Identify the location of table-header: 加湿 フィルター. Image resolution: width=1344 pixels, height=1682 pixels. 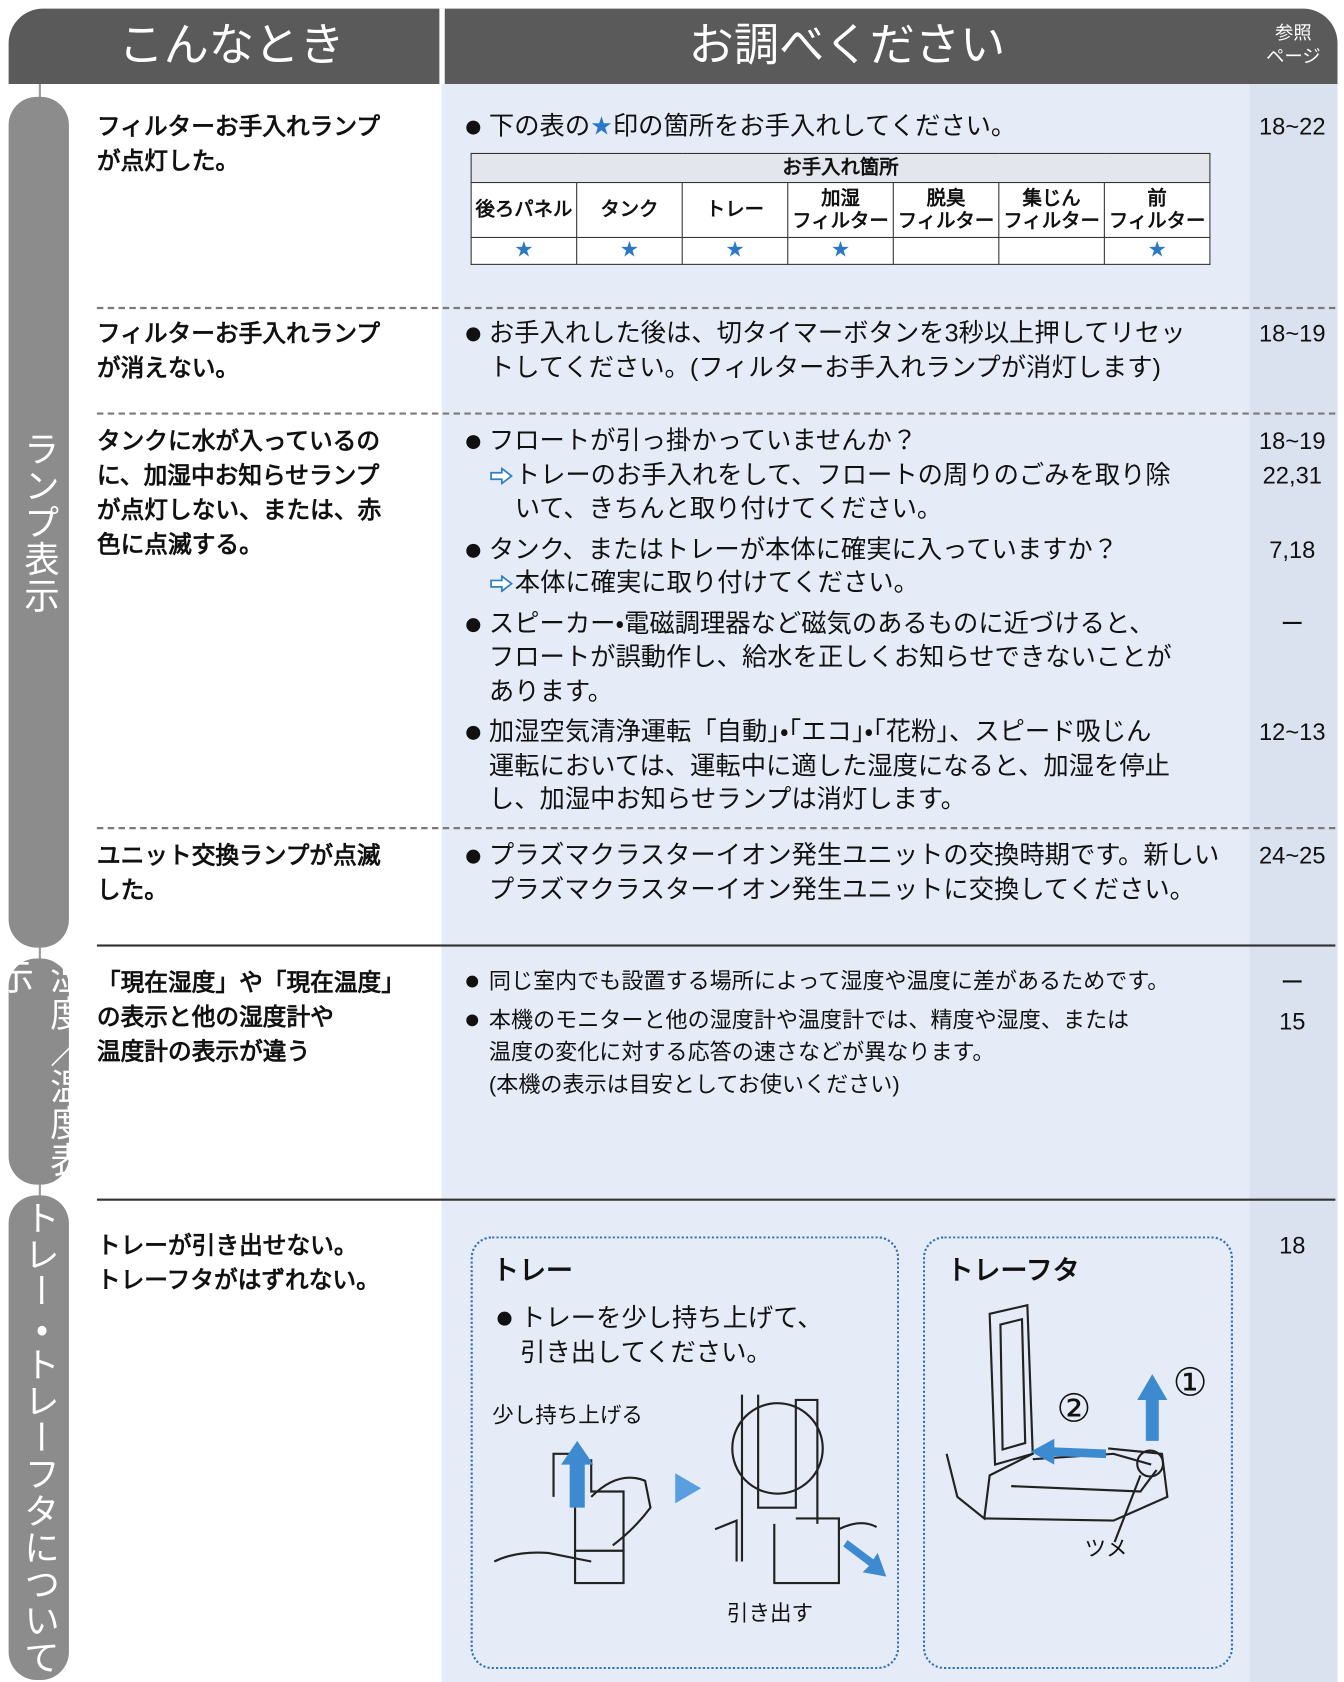
(840, 209).